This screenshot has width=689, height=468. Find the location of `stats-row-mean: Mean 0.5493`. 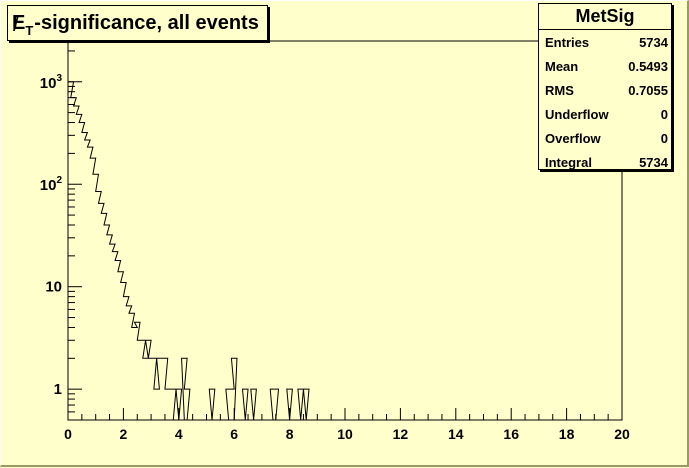

stats-row-mean: Mean 0.5493 is located at coordinates (605, 66).